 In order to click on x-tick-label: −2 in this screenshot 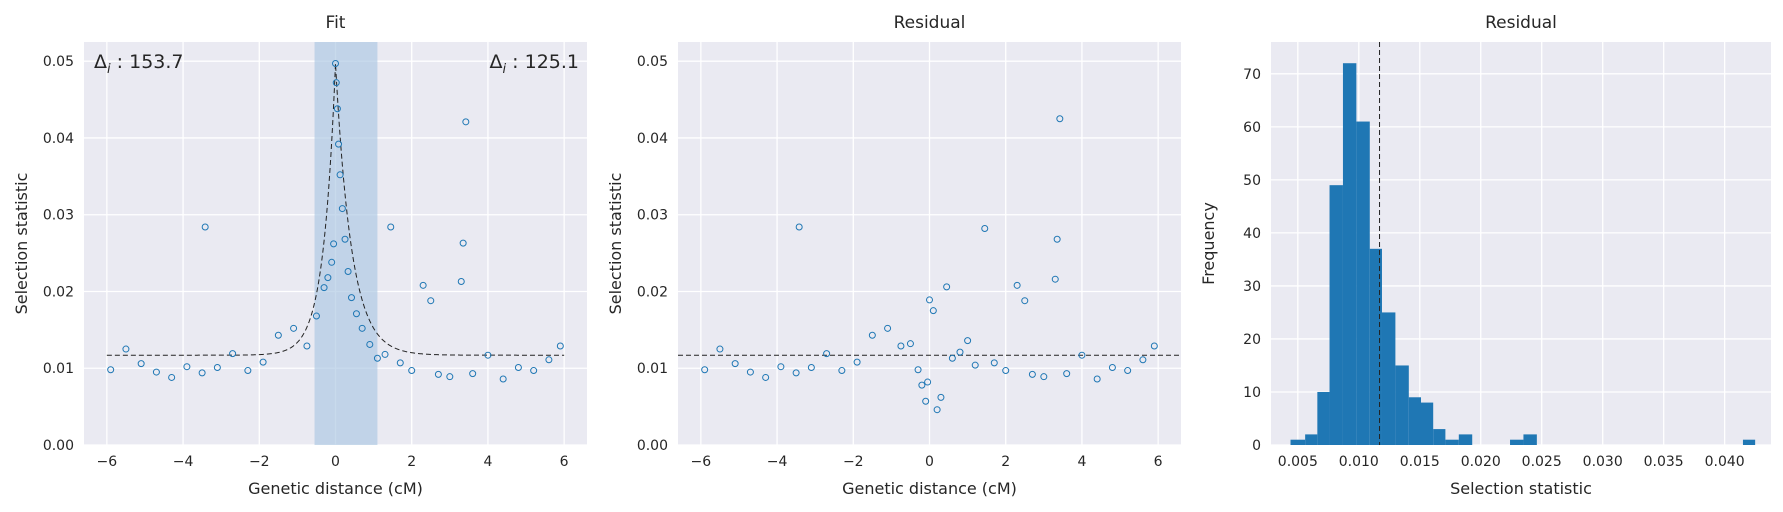, I will do `click(259, 462)`.